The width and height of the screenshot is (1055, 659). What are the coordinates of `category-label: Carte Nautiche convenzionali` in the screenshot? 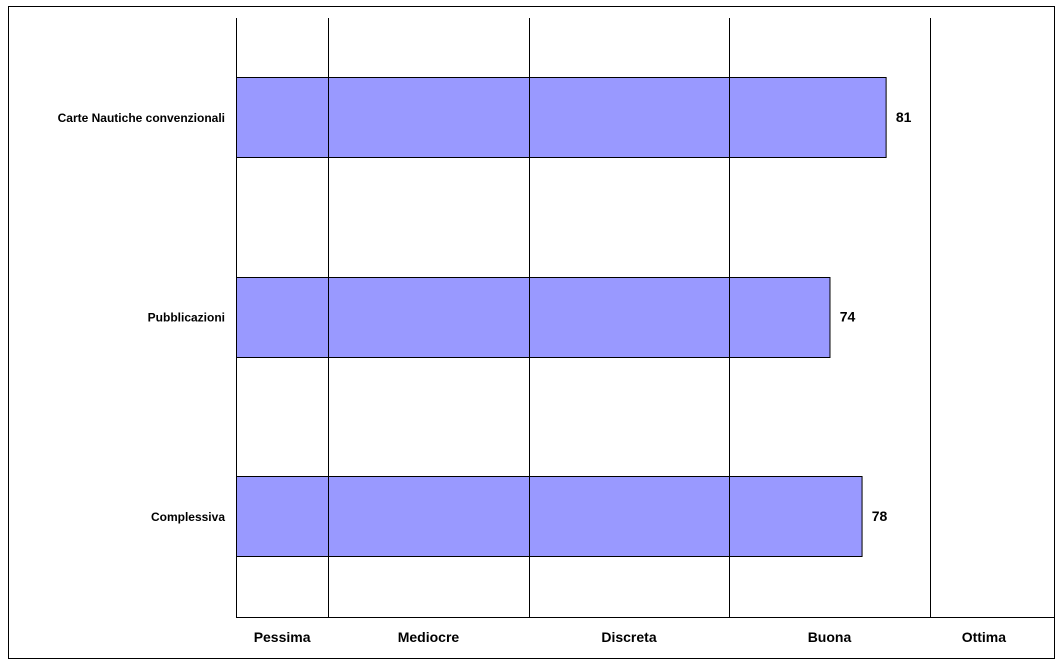 It's located at (141, 118).